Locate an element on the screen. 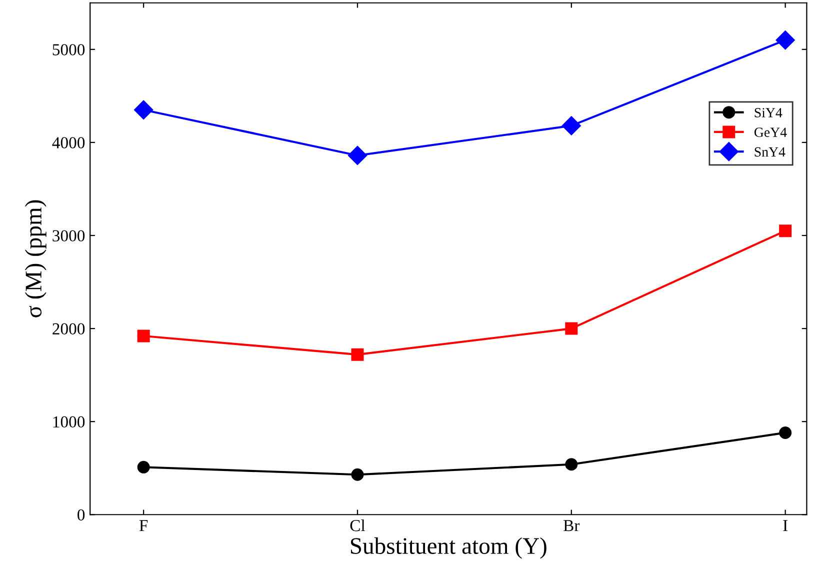  y-tick-label: 0 is located at coordinates (81, 515).